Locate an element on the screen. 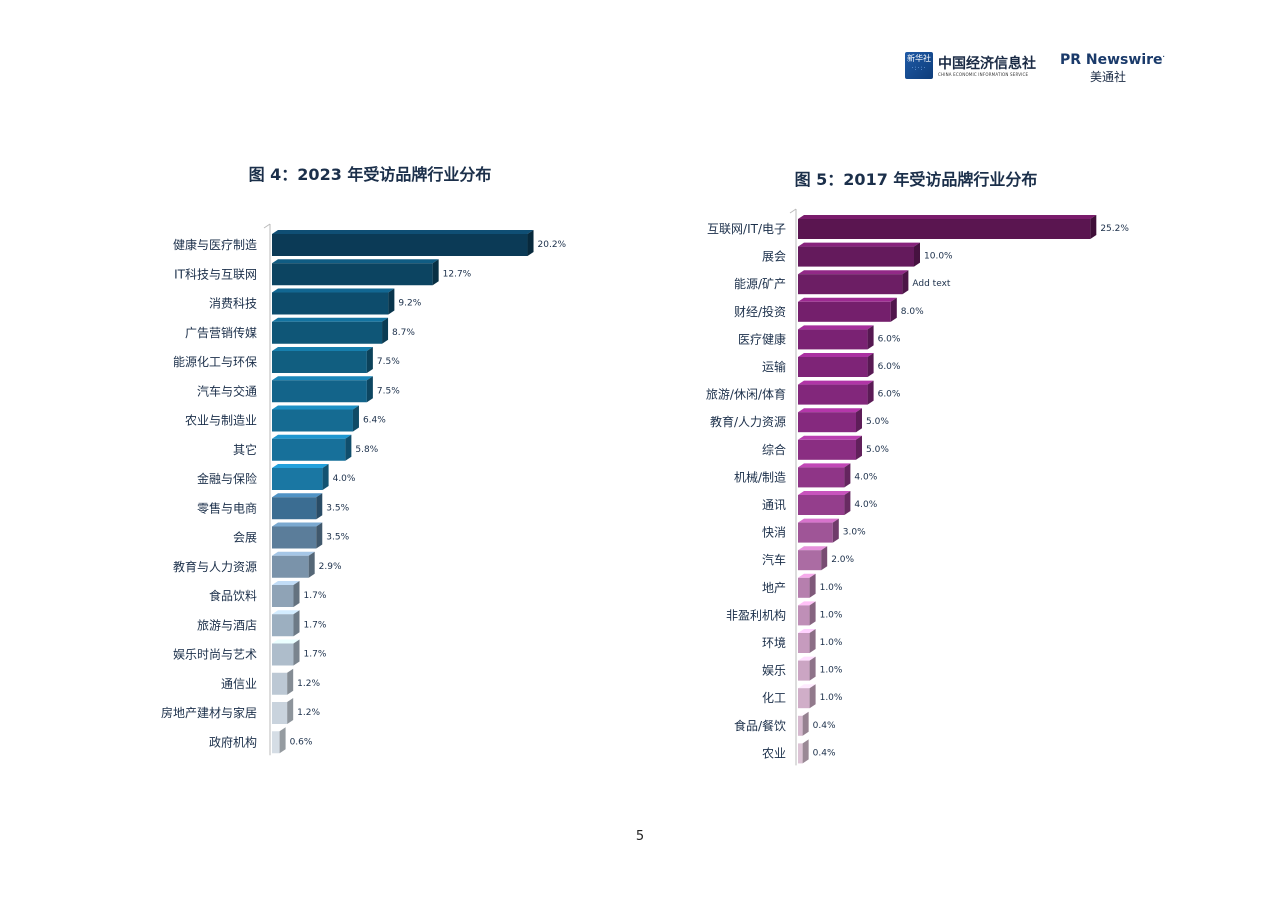 The image size is (1280, 904). chart-0-category-label: 食品饮料 is located at coordinates (233, 595).